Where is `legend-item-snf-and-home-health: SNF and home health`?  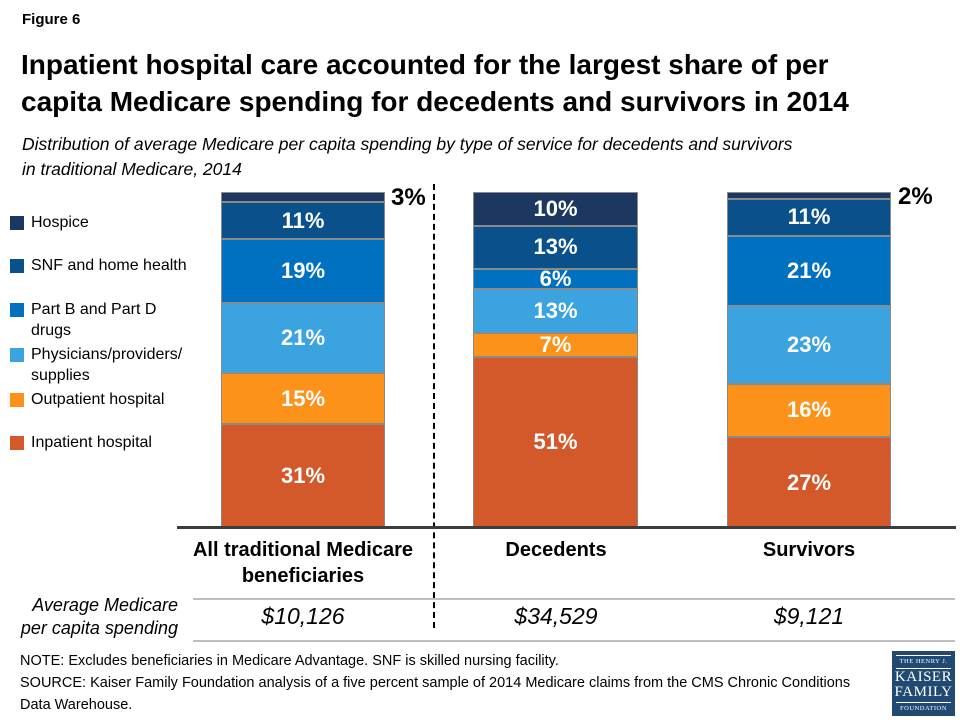 legend-item-snf-and-home-health: SNF and home health is located at coordinates (106, 266).